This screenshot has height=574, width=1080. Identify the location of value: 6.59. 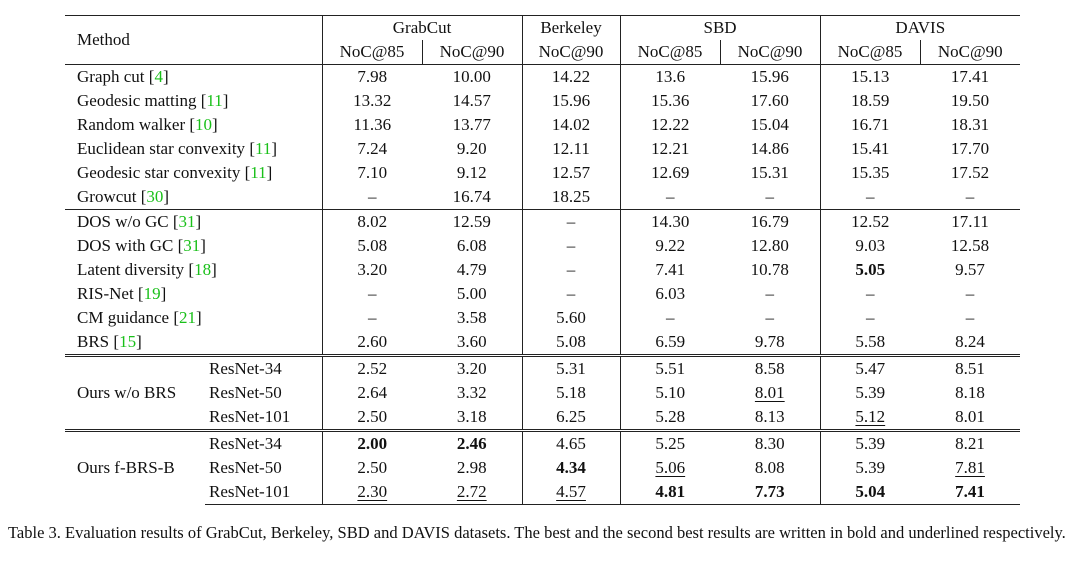
(670, 341).